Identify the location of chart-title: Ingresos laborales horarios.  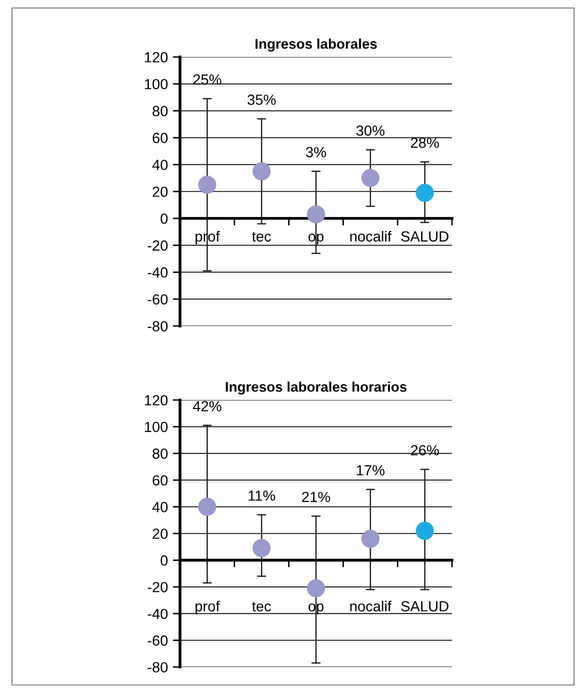
(316, 388).